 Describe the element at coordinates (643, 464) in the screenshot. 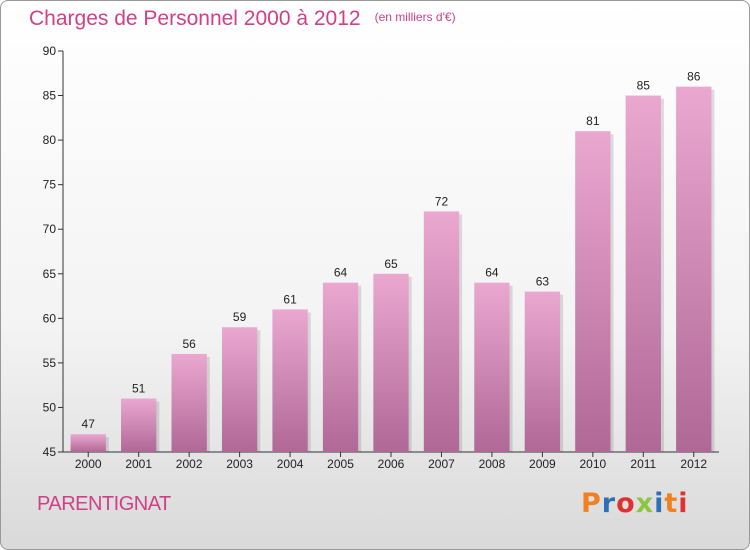

I see `x-tick-label: 2011` at that location.